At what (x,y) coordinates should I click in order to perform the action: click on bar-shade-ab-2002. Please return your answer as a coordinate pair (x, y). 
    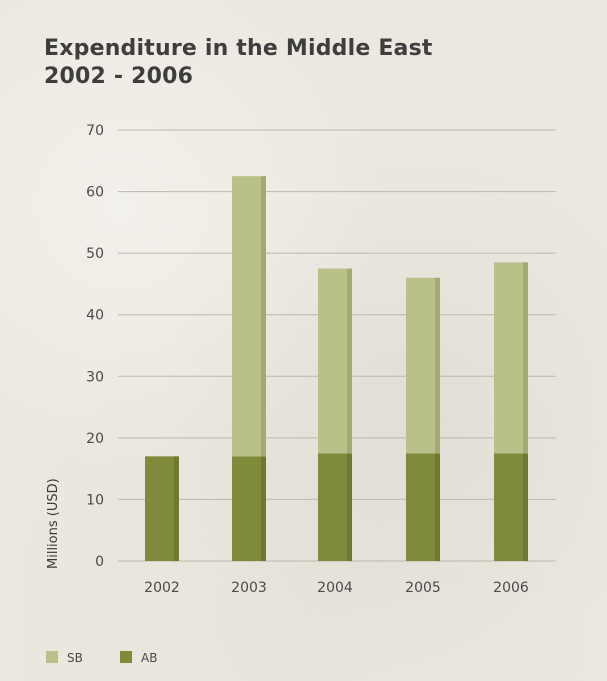
    Looking at the image, I should click on (176, 508).